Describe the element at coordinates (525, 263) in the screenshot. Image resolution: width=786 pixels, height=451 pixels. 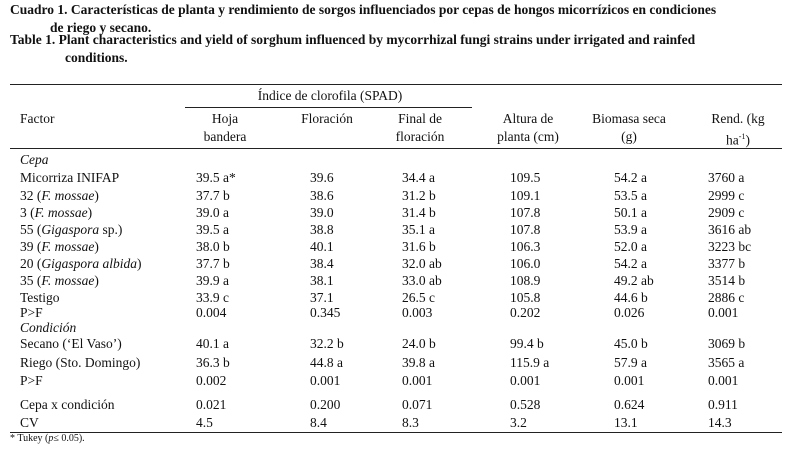
I see `cell: 106.0` at that location.